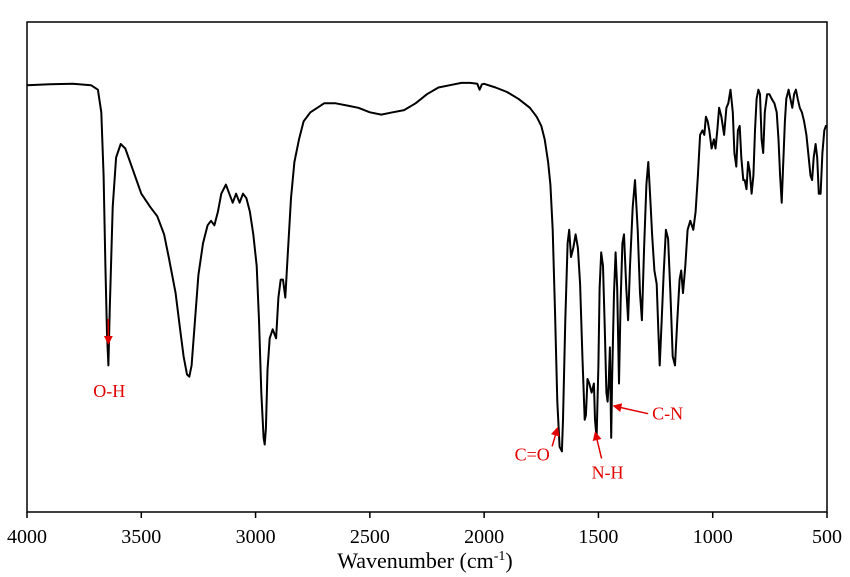  What do you see at coordinates (500, 556) in the screenshot?
I see `x-axis-title-superscript: -1` at bounding box center [500, 556].